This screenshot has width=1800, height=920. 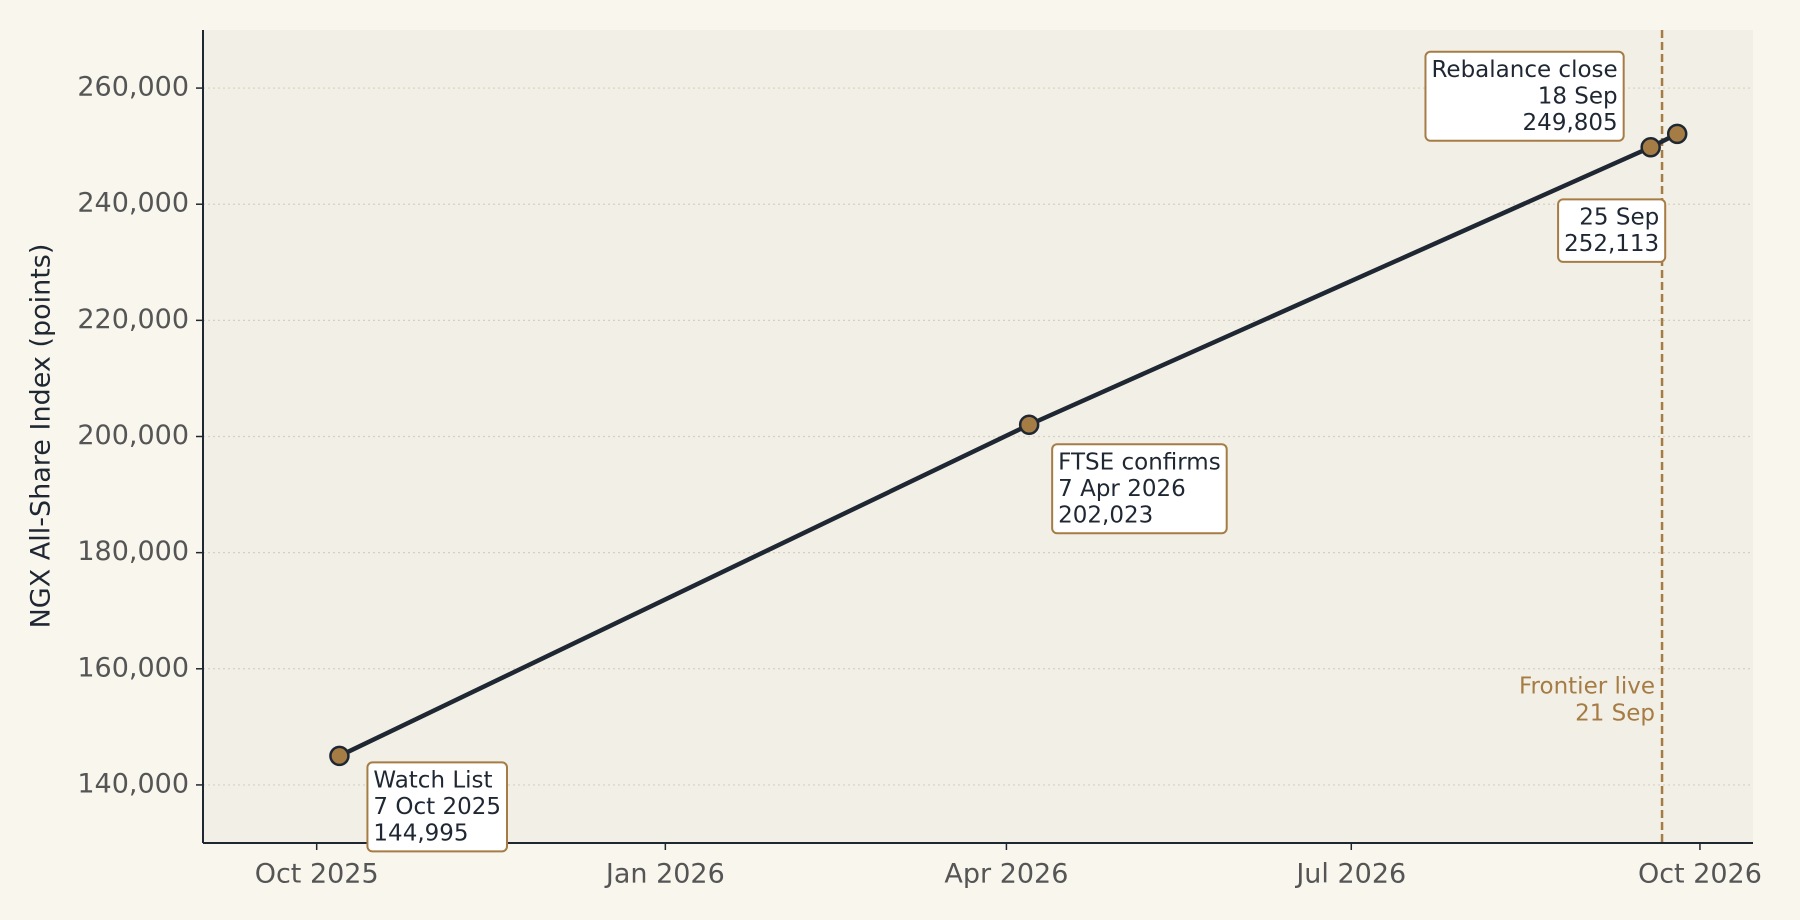 I want to click on annotation-text: 249,805, so click(x=1570, y=123).